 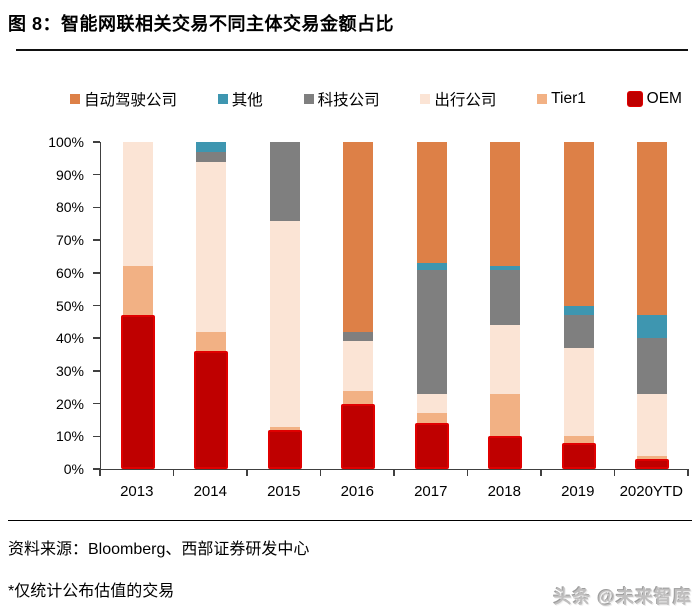 What do you see at coordinates (352, 50) in the screenshot?
I see `title-divider` at bounding box center [352, 50].